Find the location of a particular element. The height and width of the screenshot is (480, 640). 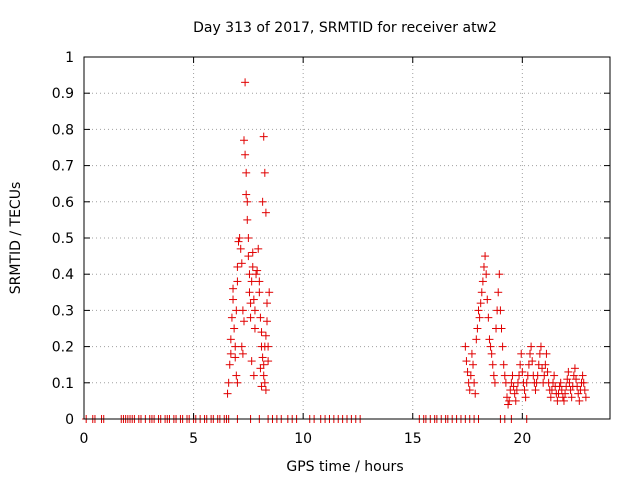

y-tick-label: 0.1 is located at coordinates (63, 384).